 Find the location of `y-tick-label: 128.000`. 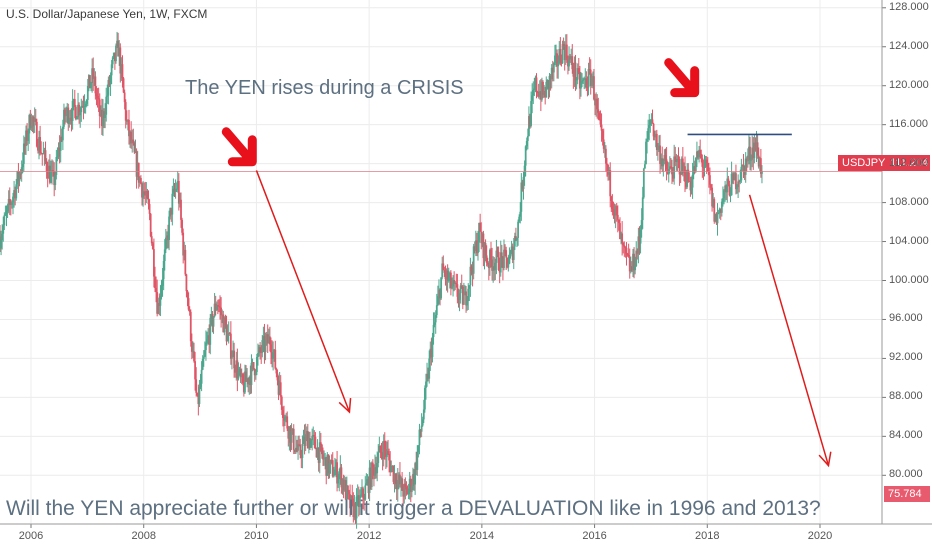

y-tick-label: 128.000 is located at coordinates (909, 6).